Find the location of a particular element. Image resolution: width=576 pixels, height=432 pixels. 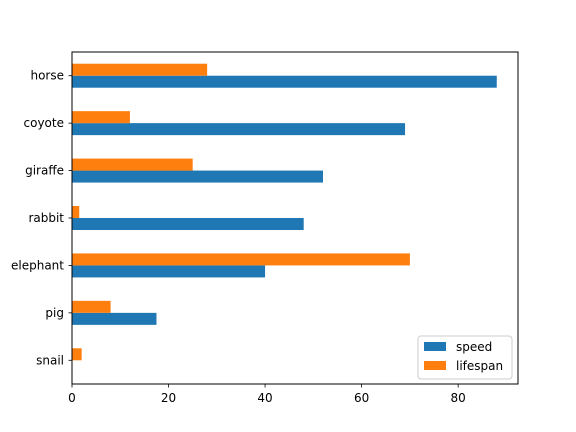

y-tick-label-horse: horse is located at coordinates (47, 76).